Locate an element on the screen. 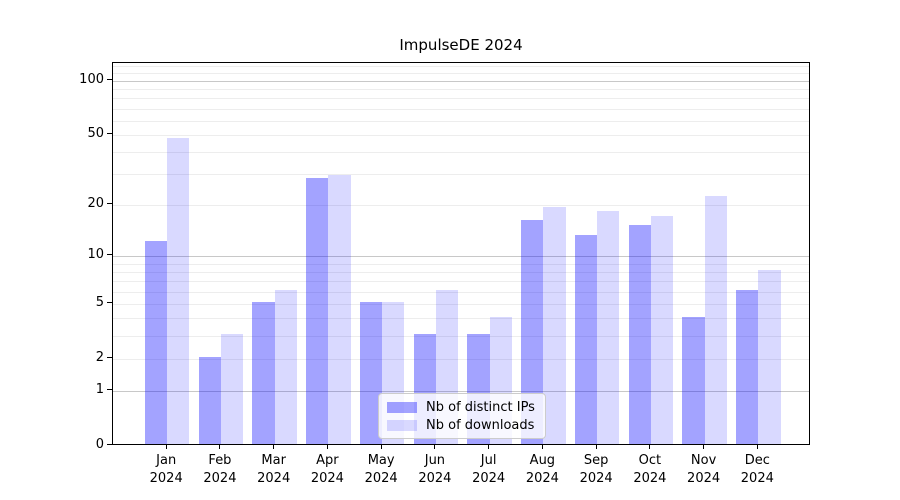  legend-label-distinct-ips: Nb of distinct IPs is located at coordinates (480, 407).